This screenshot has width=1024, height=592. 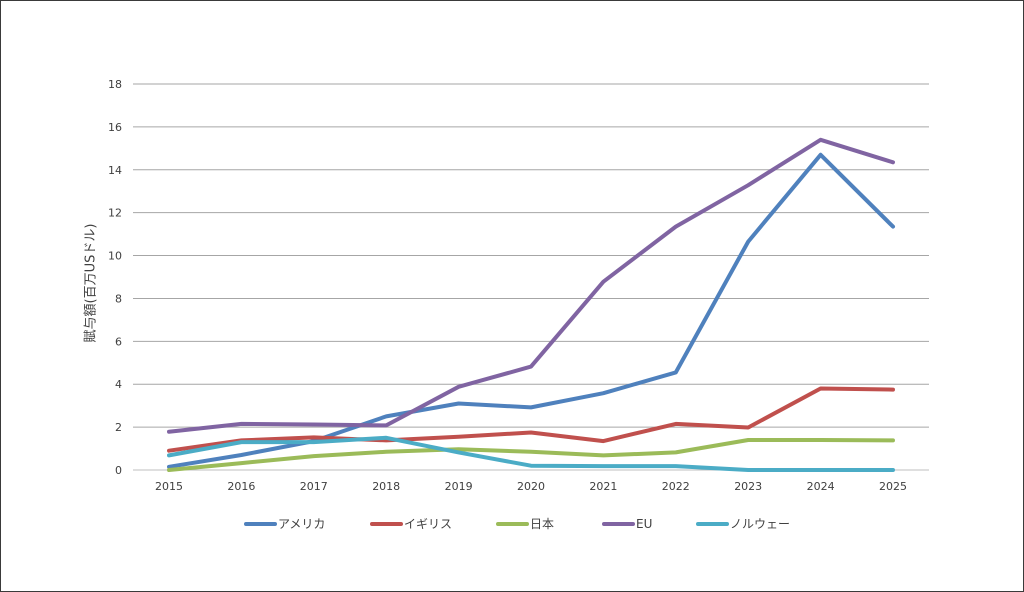 I want to click on x-tick-label: 2025, so click(x=893, y=486).